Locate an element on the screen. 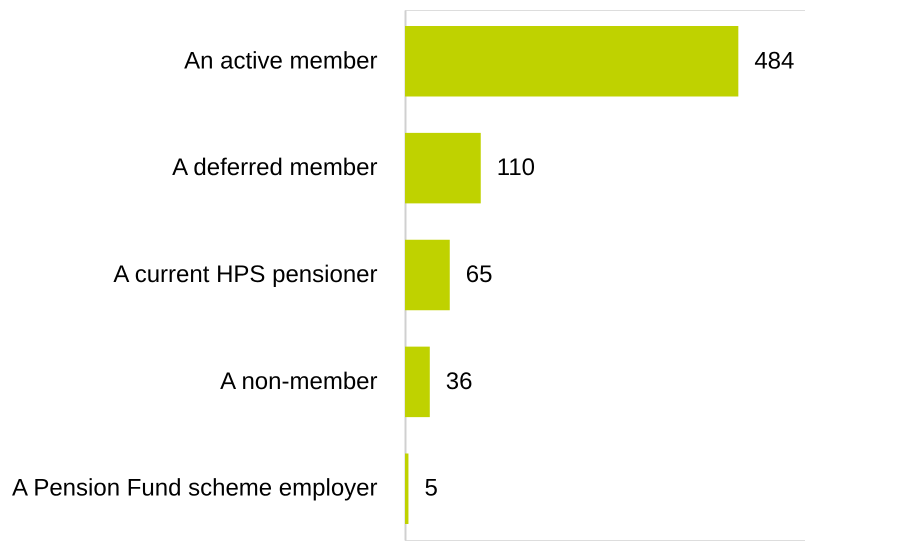  y-tick-label: A deferred member is located at coordinates (275, 168).